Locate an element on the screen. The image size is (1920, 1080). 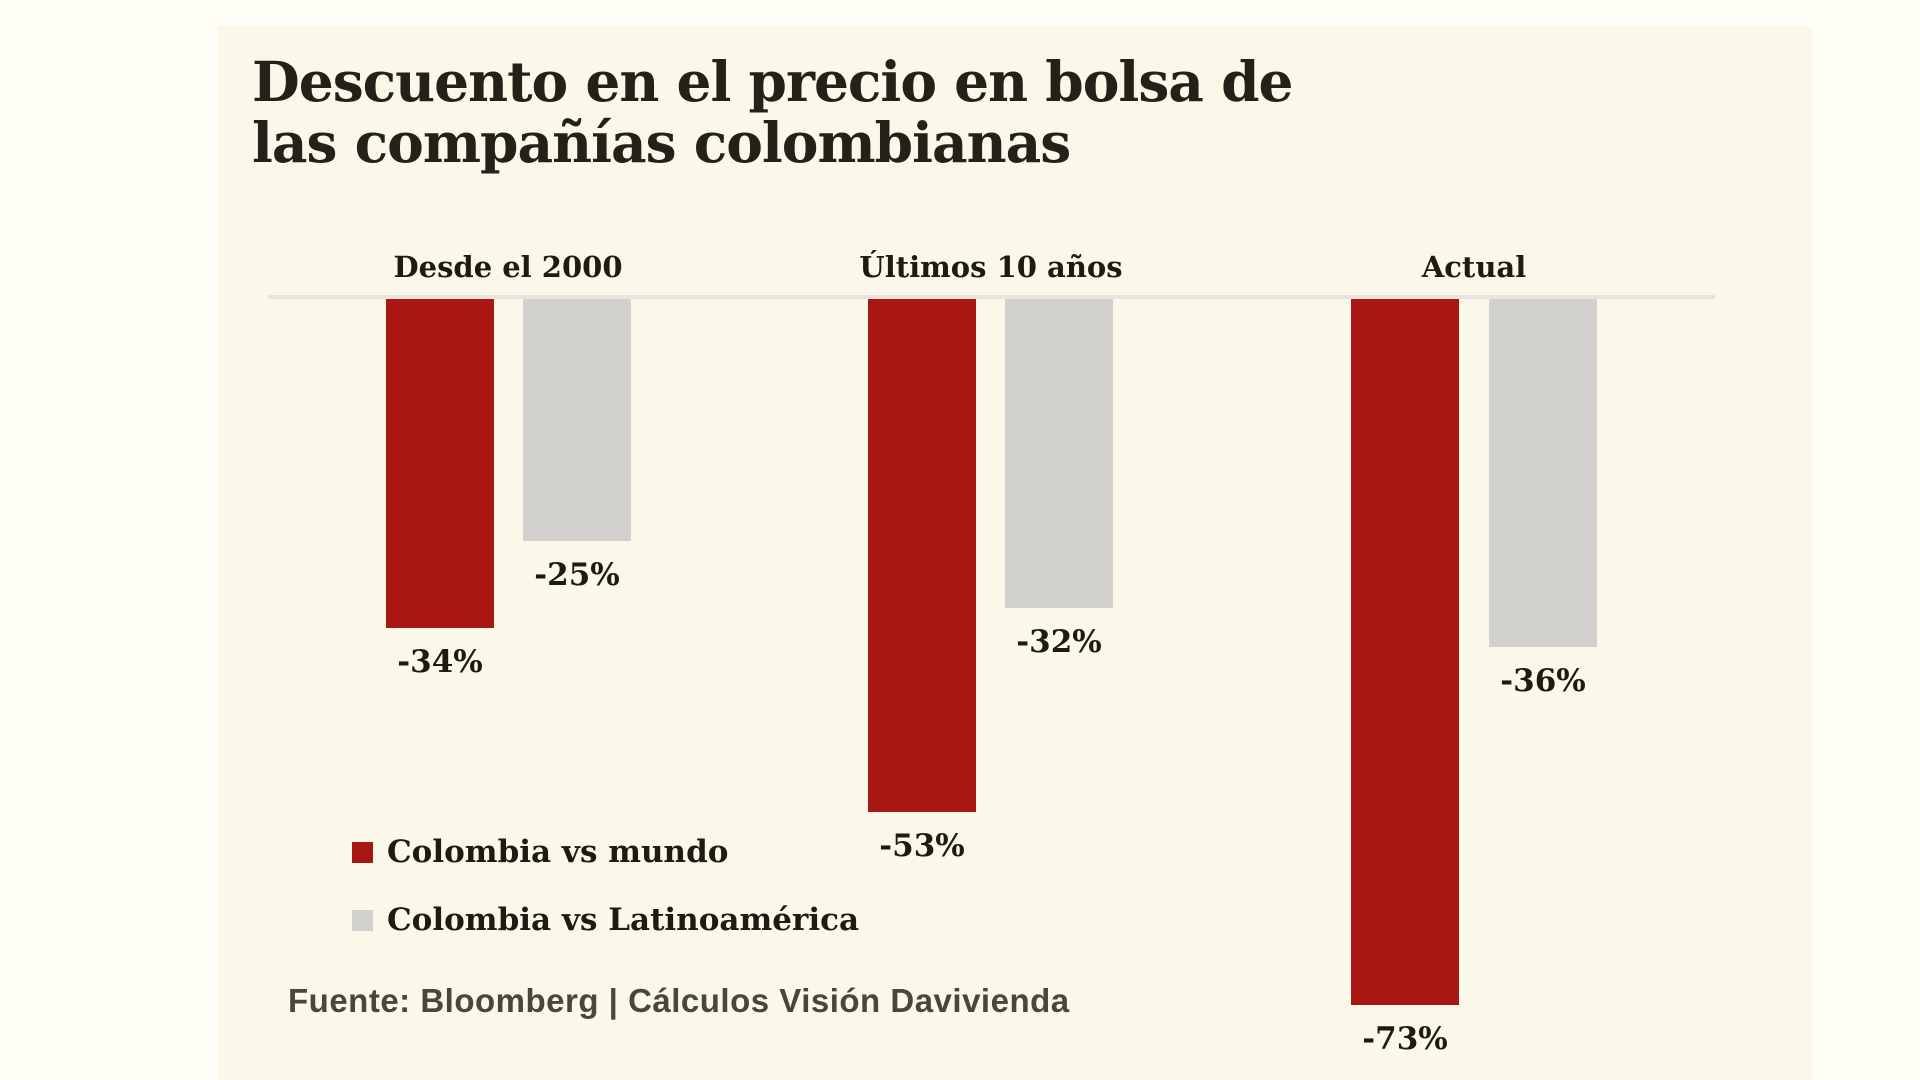
legend-label: Colombia vs mundo is located at coordinates (558, 852).